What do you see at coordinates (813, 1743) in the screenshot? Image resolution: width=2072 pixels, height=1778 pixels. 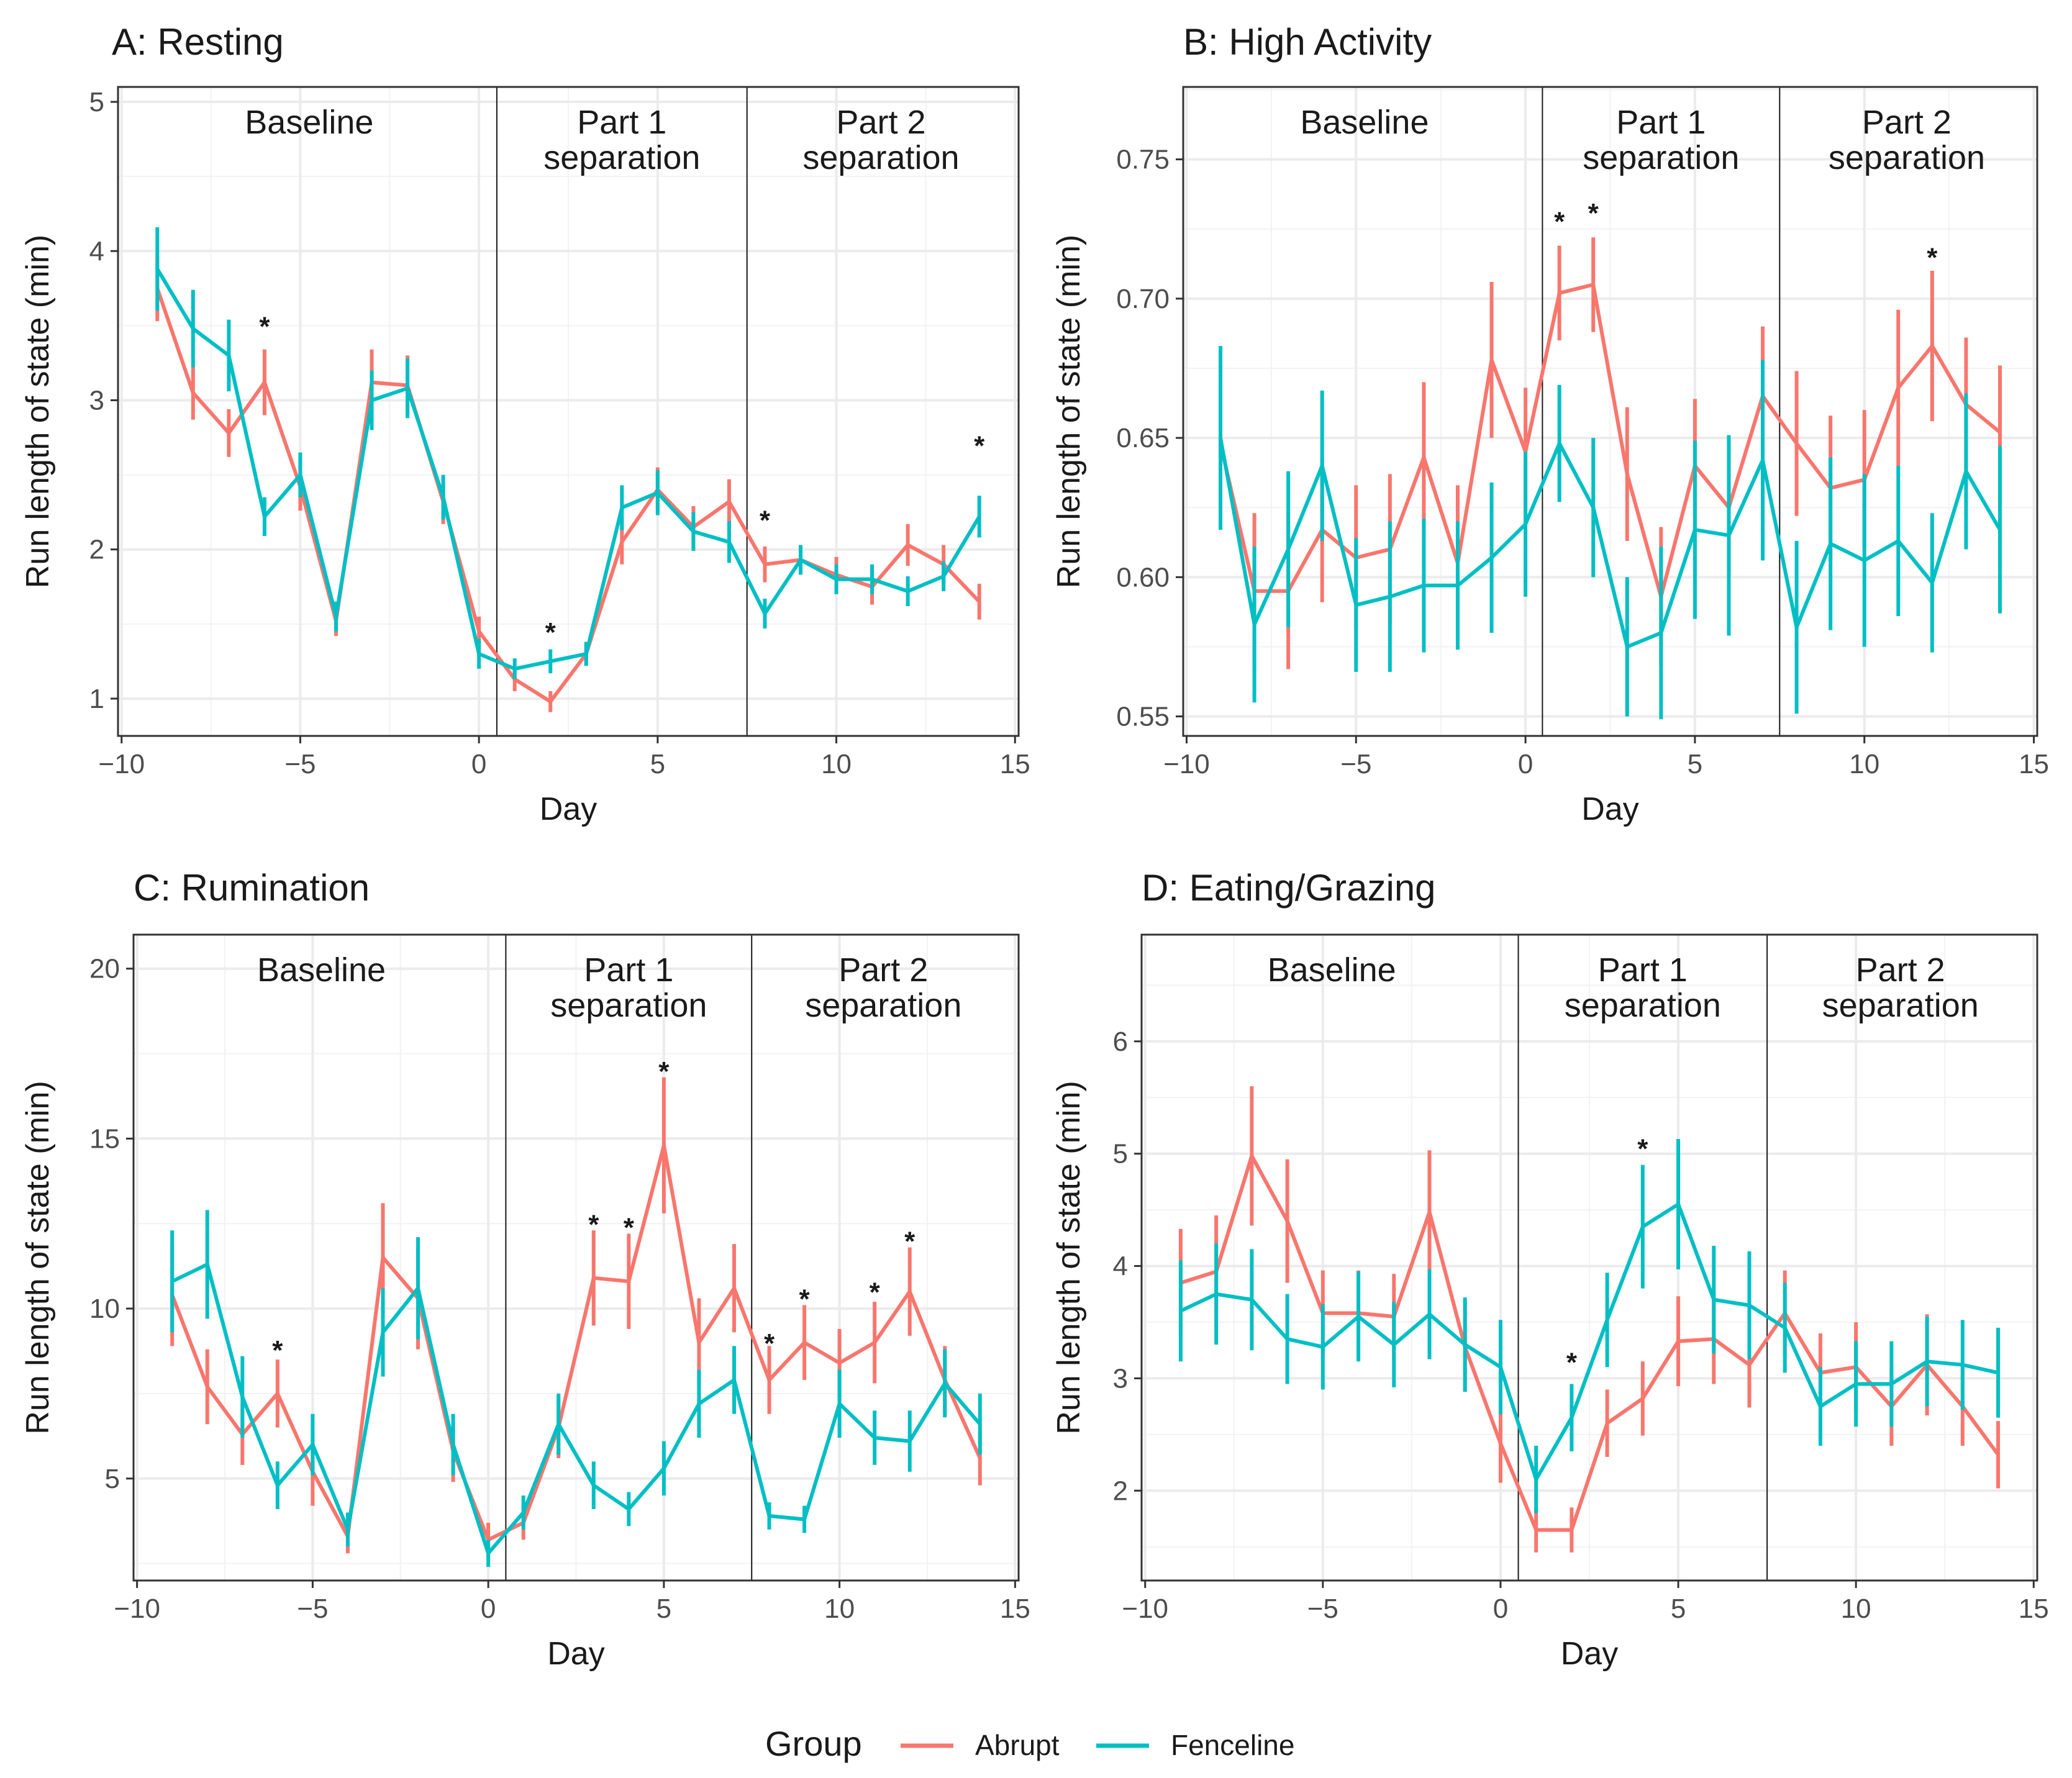 I see `legend-title: Group` at bounding box center [813, 1743].